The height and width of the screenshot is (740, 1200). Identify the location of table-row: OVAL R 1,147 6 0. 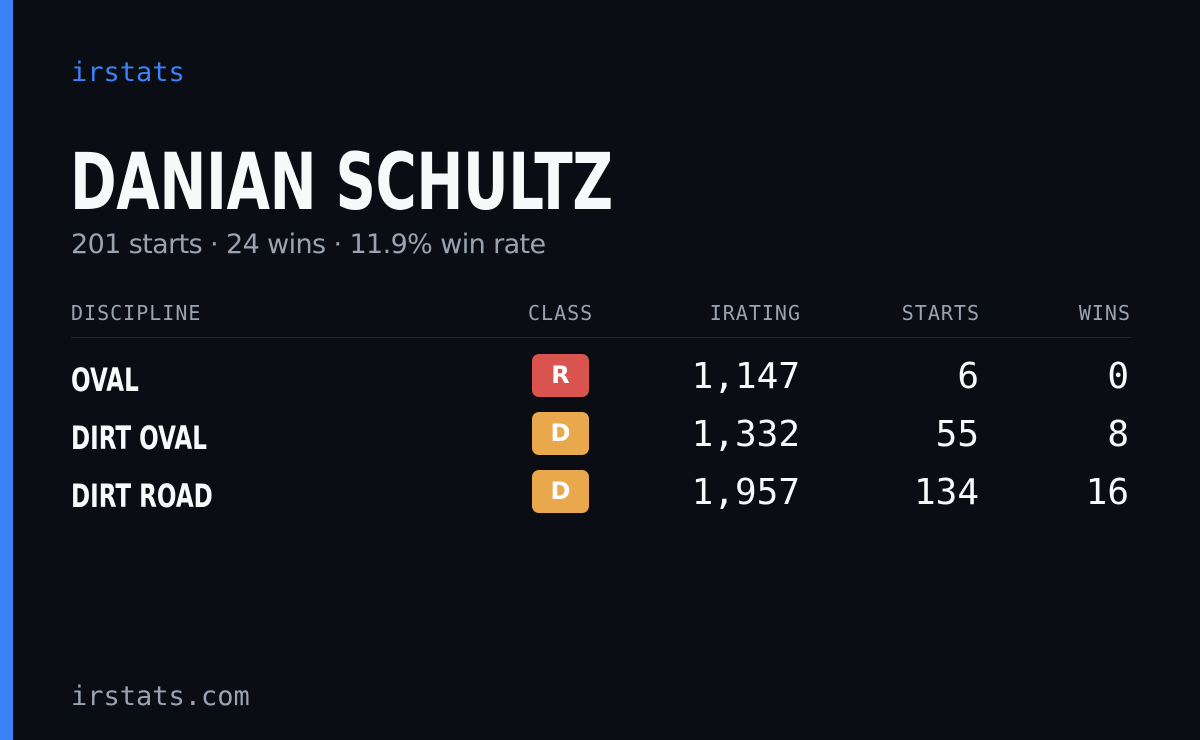
(601, 368).